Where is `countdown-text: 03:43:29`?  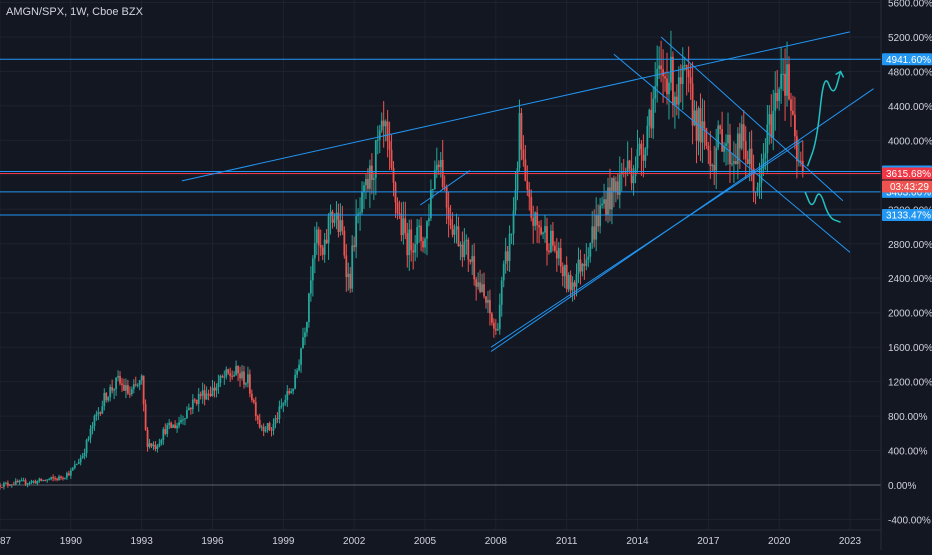 countdown-text: 03:43:29 is located at coordinates (909, 187).